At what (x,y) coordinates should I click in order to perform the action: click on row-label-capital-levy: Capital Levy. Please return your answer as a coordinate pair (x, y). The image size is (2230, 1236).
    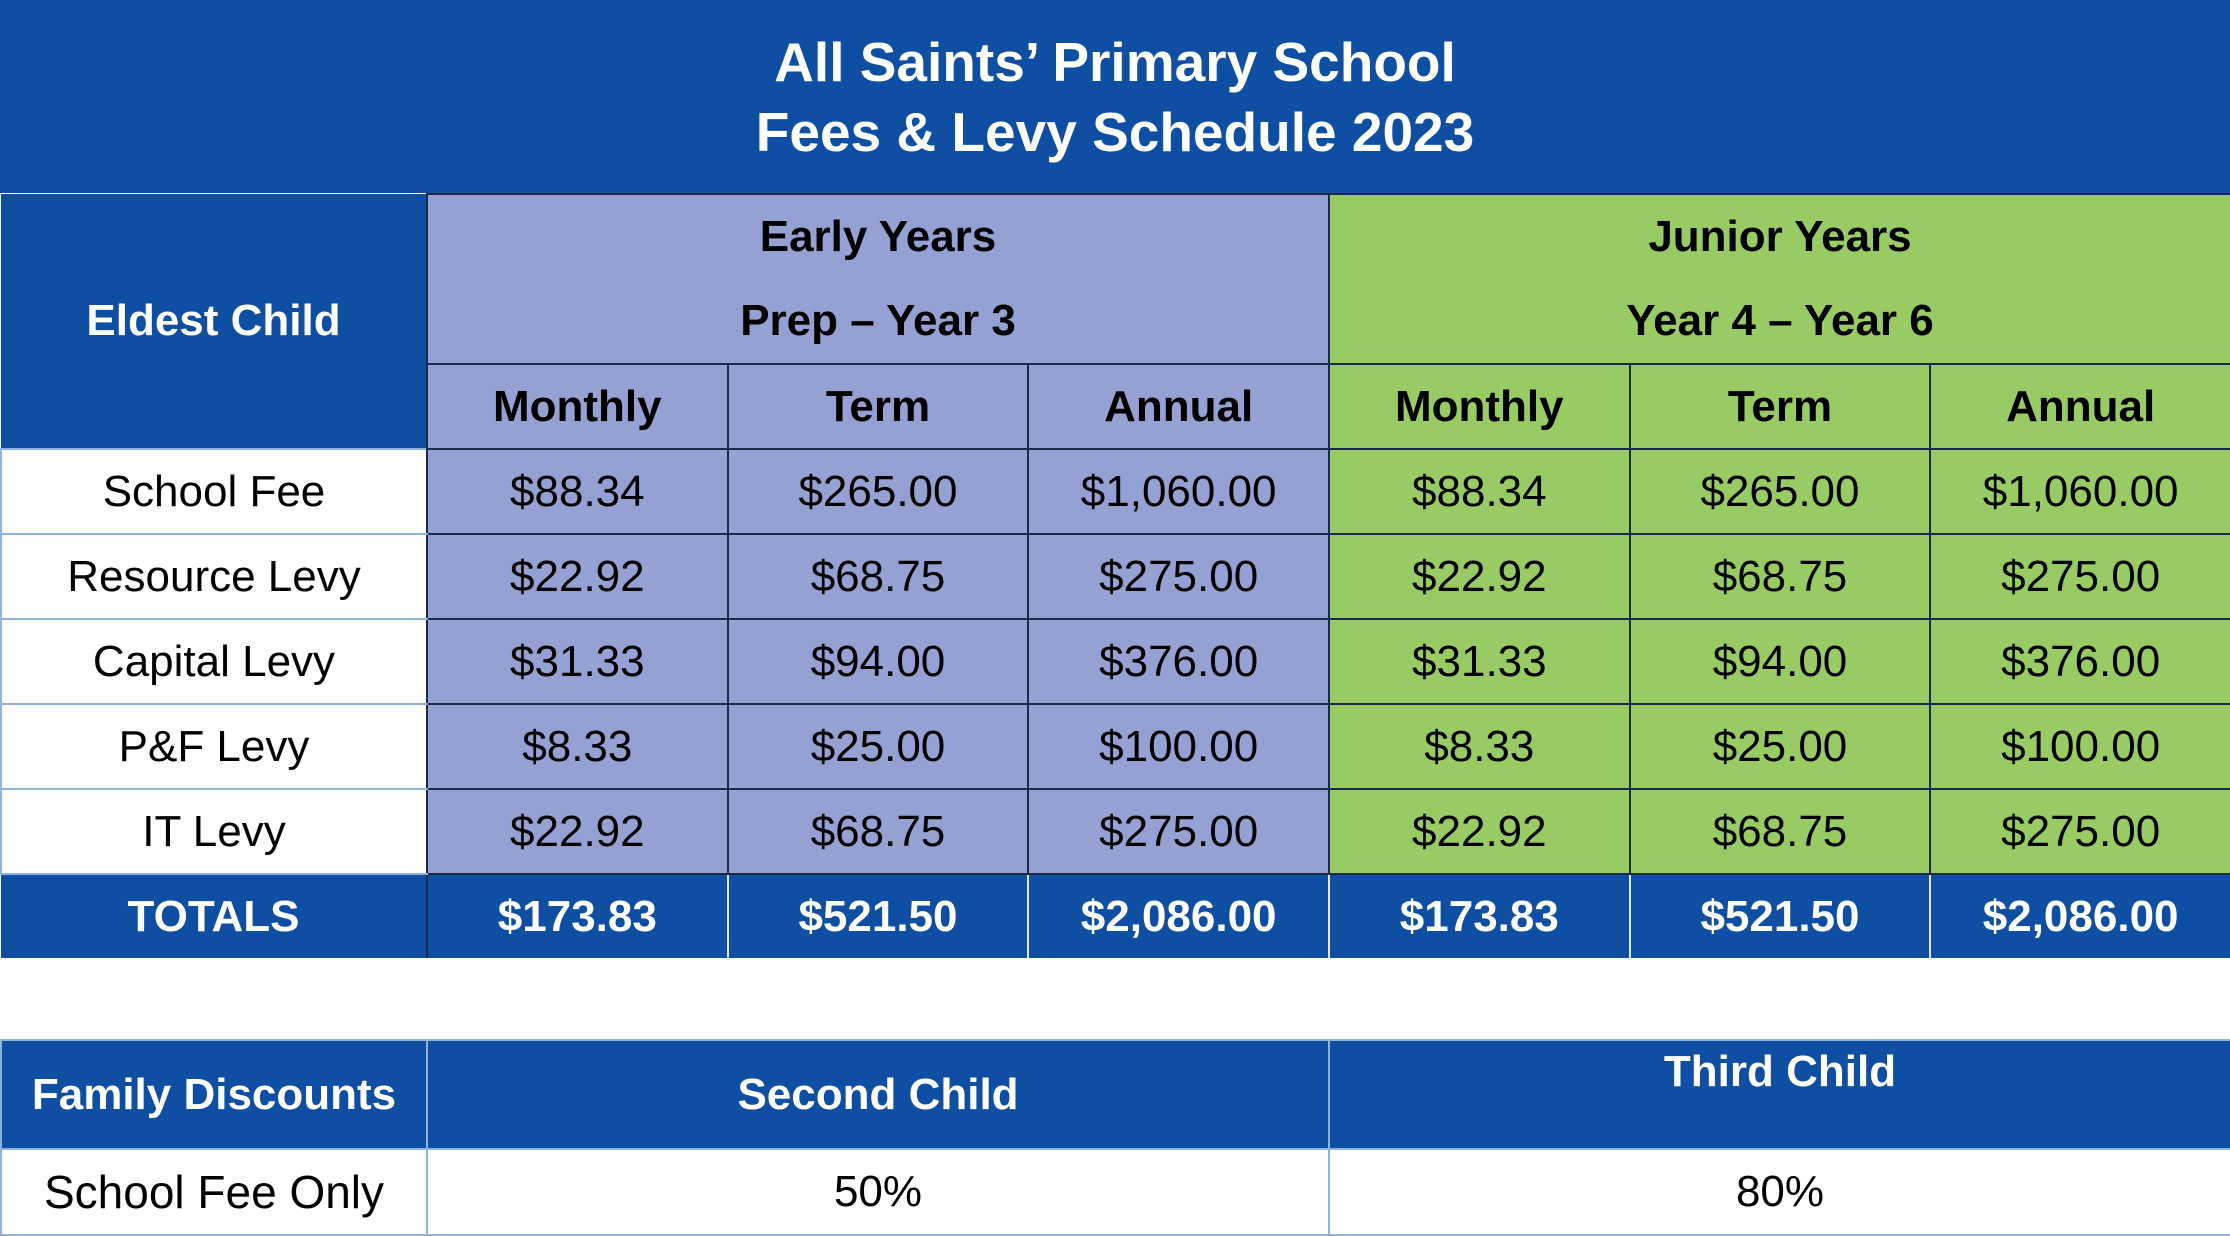
    Looking at the image, I should click on (214, 661).